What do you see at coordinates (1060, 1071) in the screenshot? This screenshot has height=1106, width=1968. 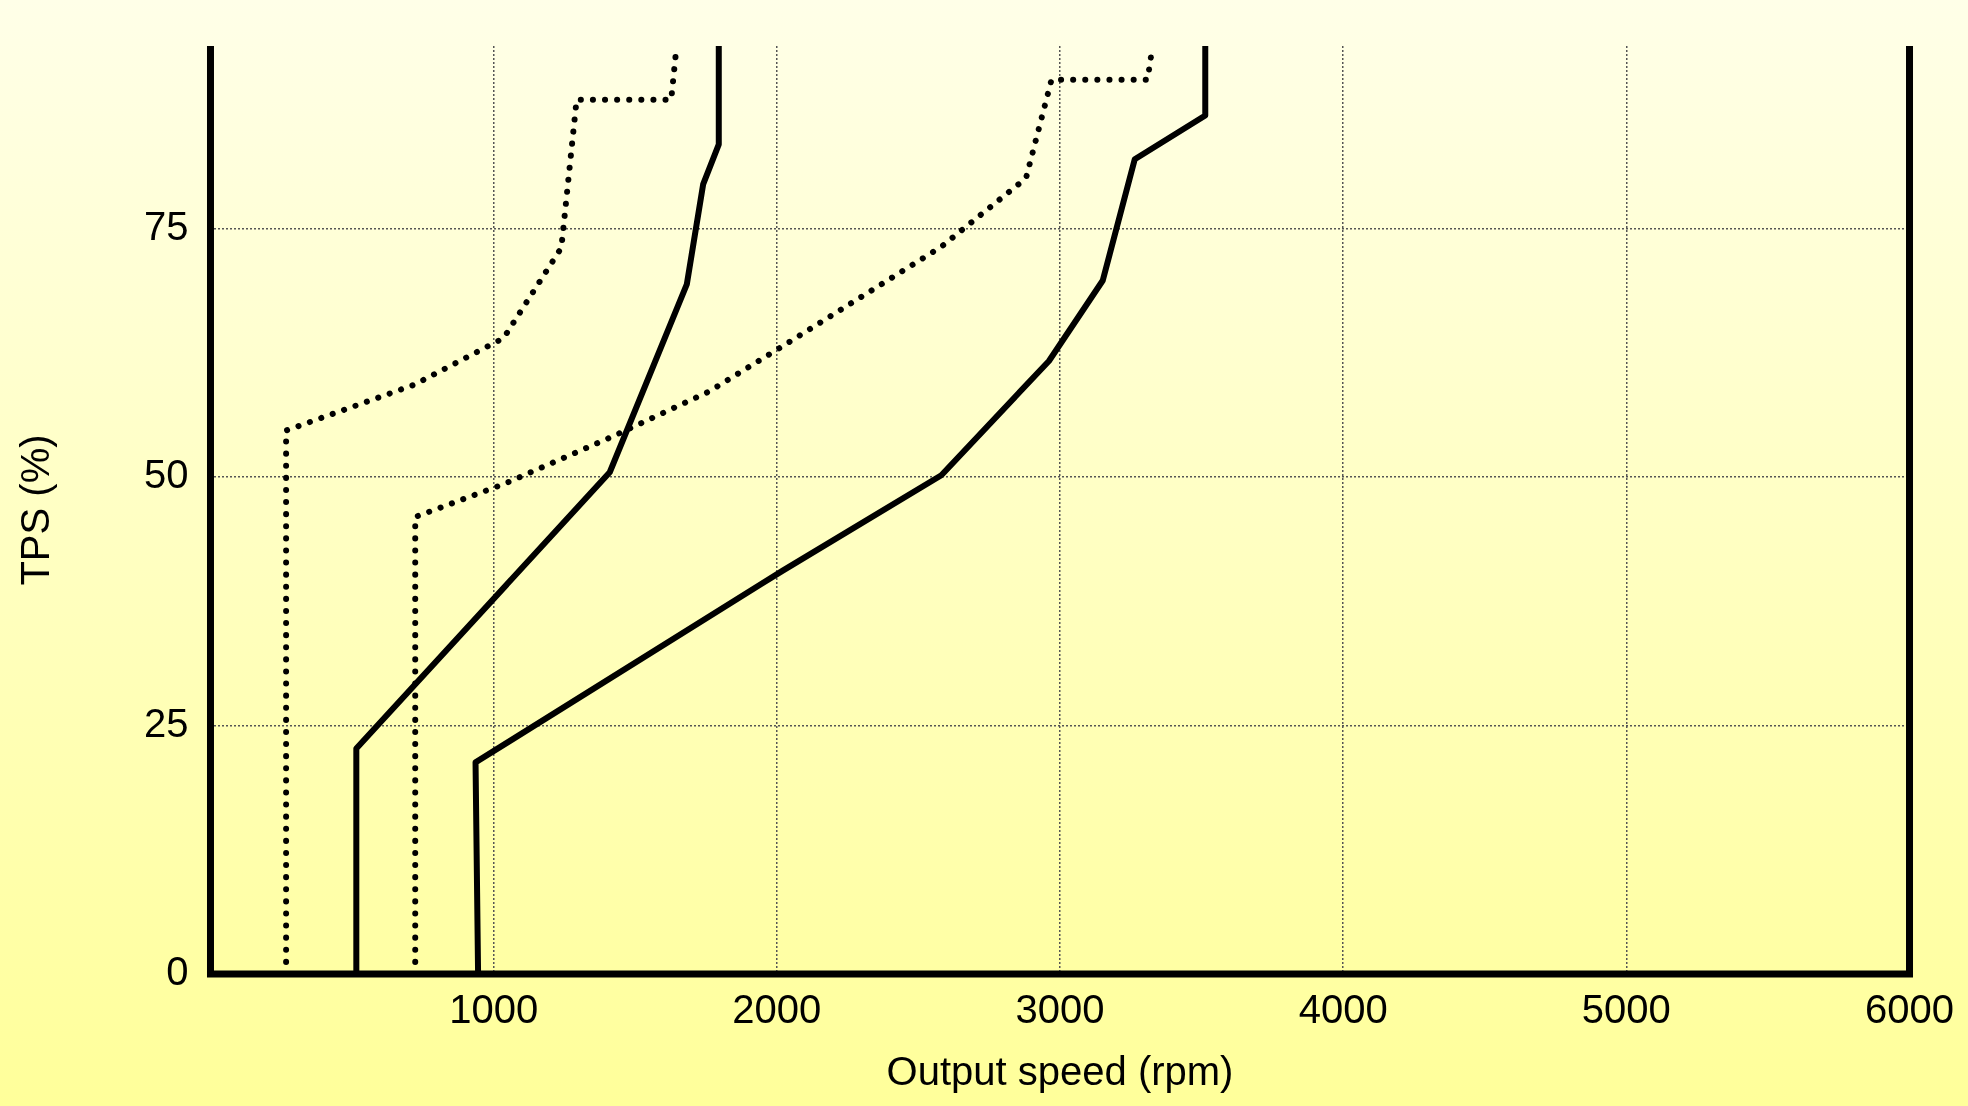 I see `x-axis-title: Output speed (rpm)` at bounding box center [1060, 1071].